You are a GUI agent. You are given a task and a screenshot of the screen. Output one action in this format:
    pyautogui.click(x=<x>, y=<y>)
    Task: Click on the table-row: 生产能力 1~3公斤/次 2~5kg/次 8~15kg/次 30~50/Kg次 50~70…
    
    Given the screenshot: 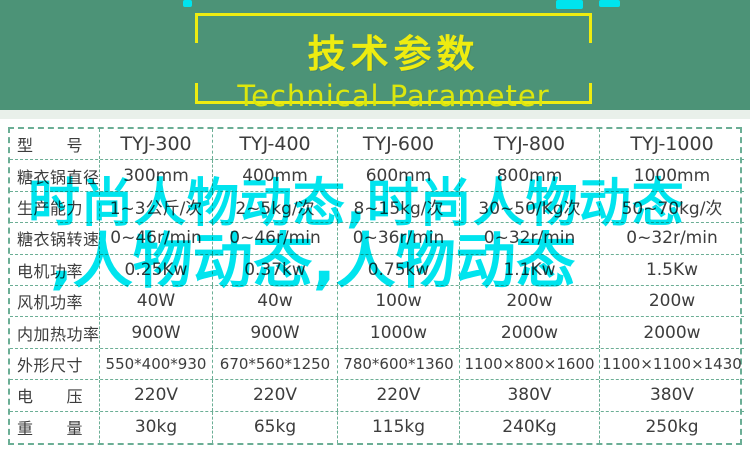 What is the action you would take?
    pyautogui.click(x=377, y=207)
    